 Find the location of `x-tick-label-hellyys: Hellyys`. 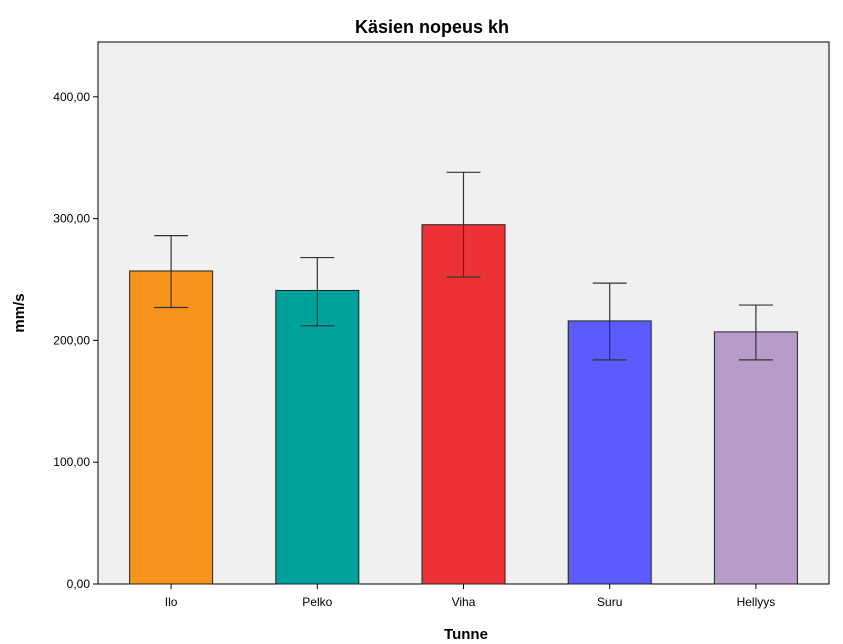

x-tick-label-hellyys: Hellyys is located at coordinates (756, 602).